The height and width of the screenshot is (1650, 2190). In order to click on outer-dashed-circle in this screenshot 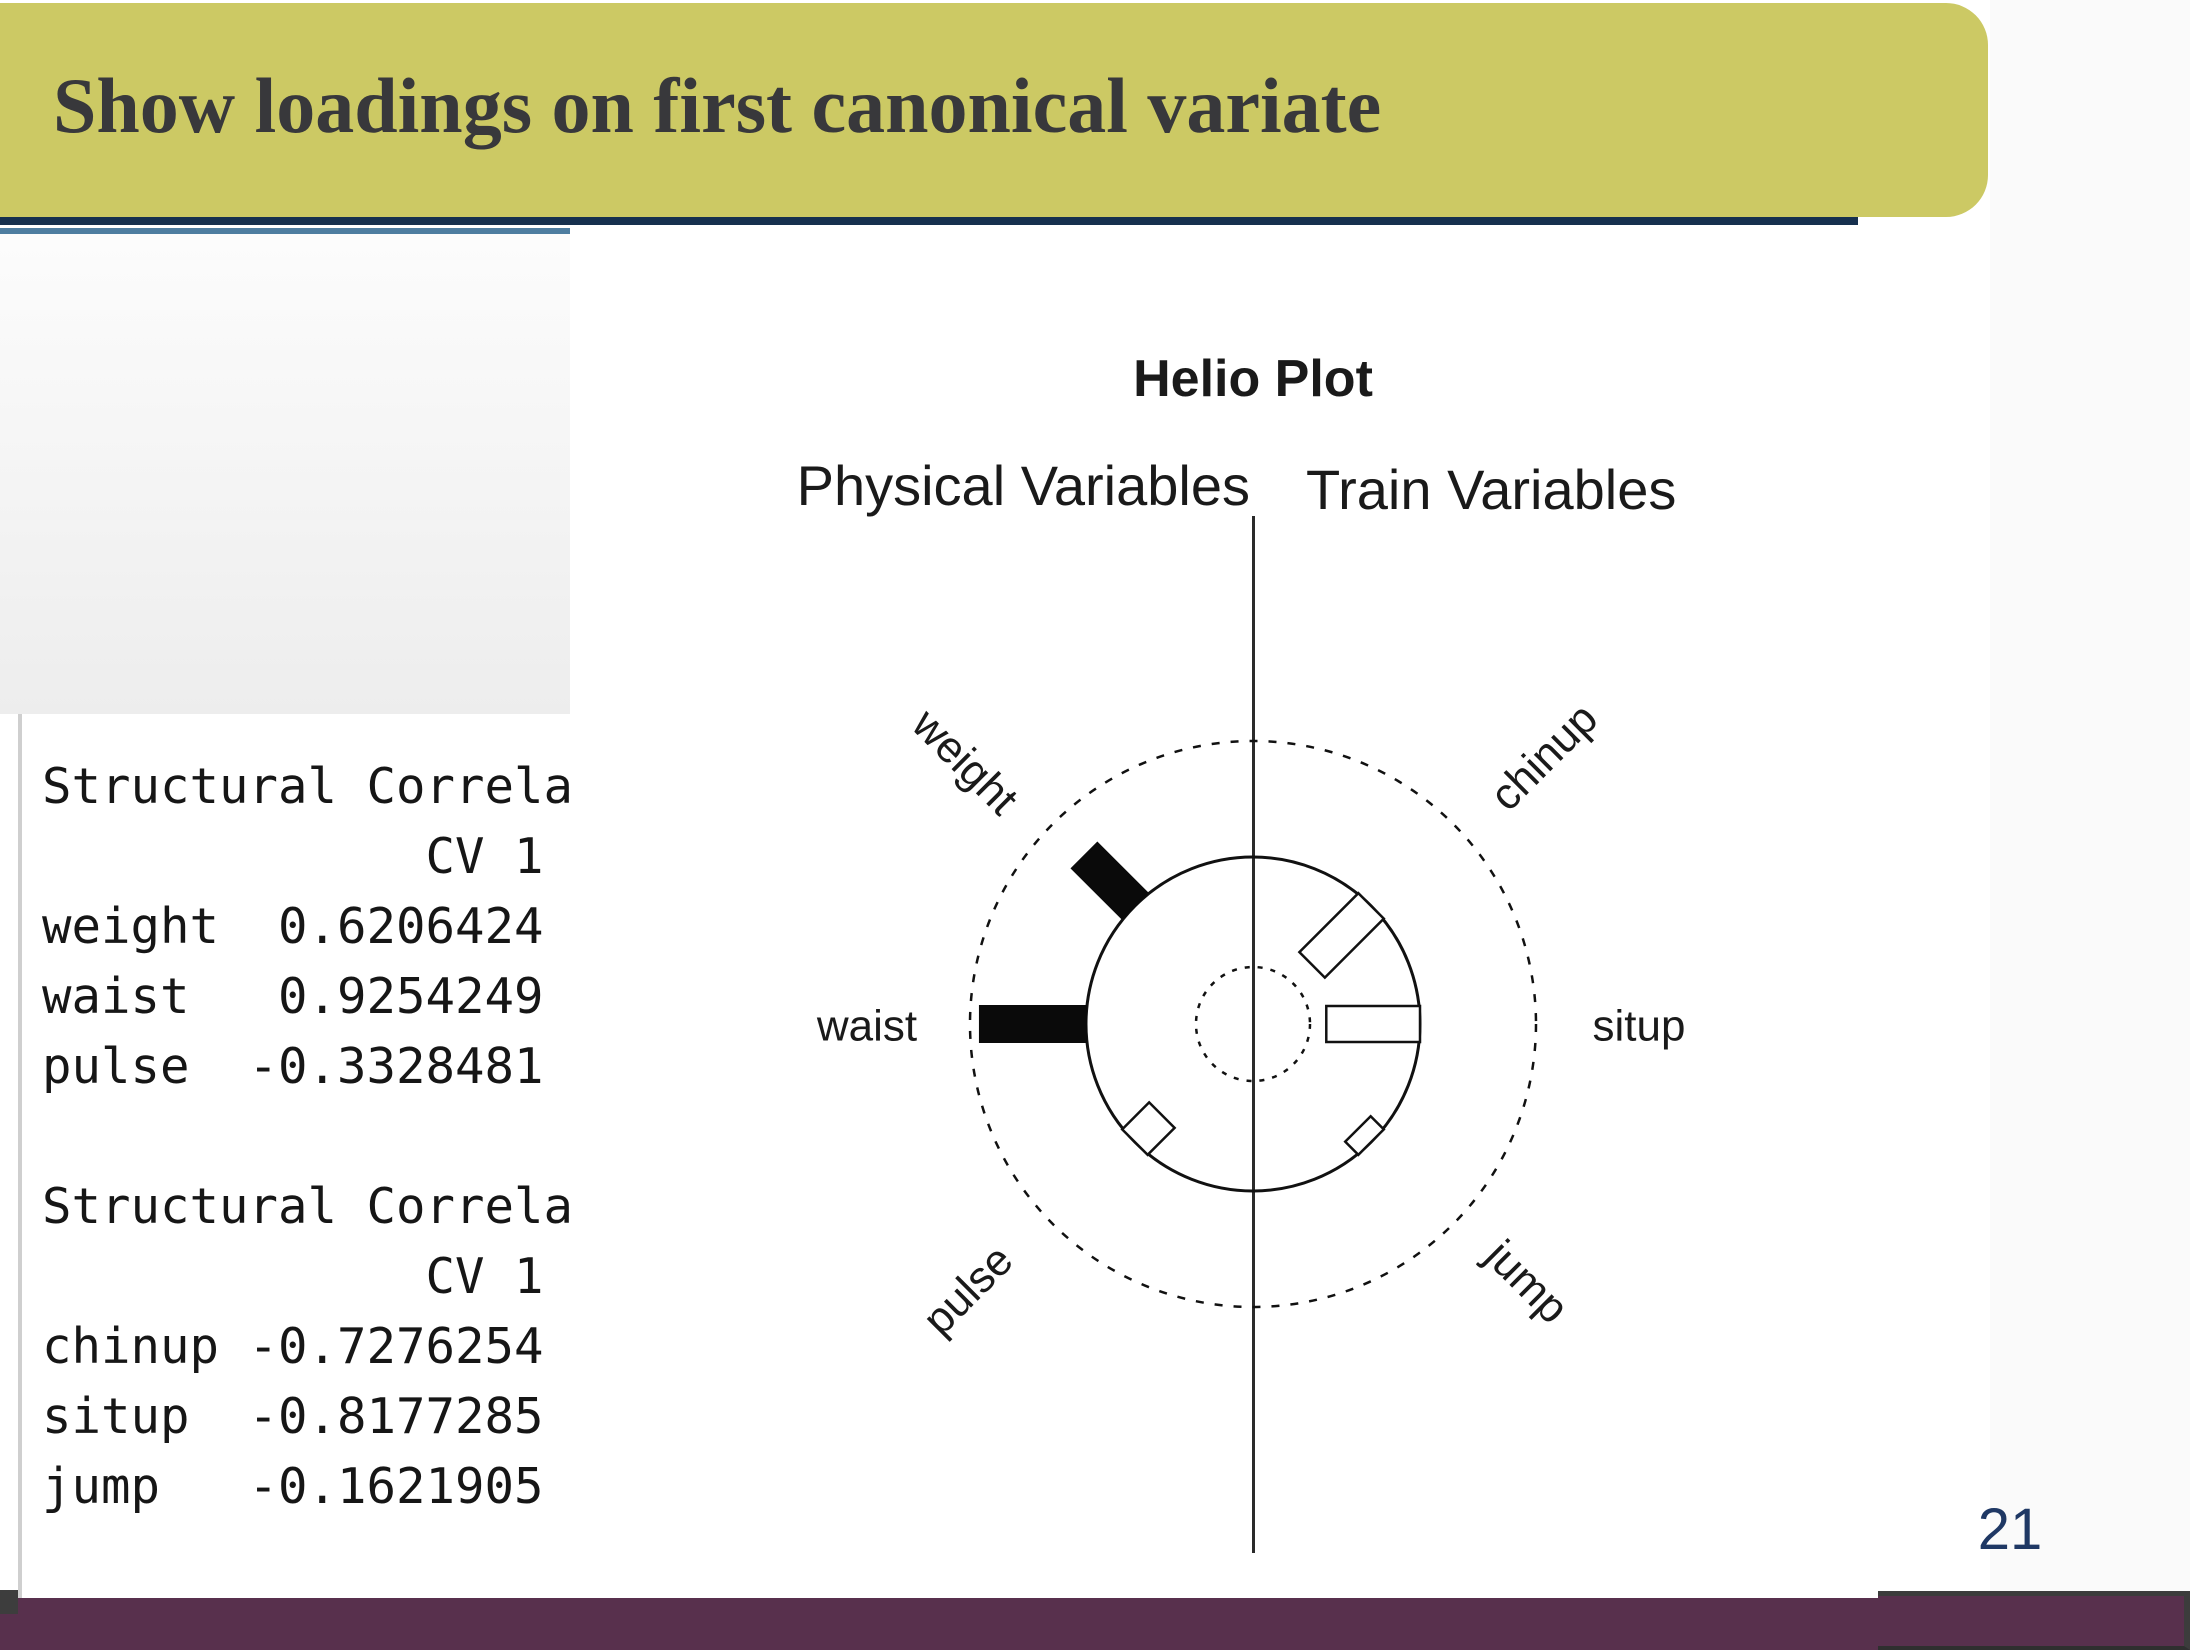, I will do `click(1253, 1024)`.